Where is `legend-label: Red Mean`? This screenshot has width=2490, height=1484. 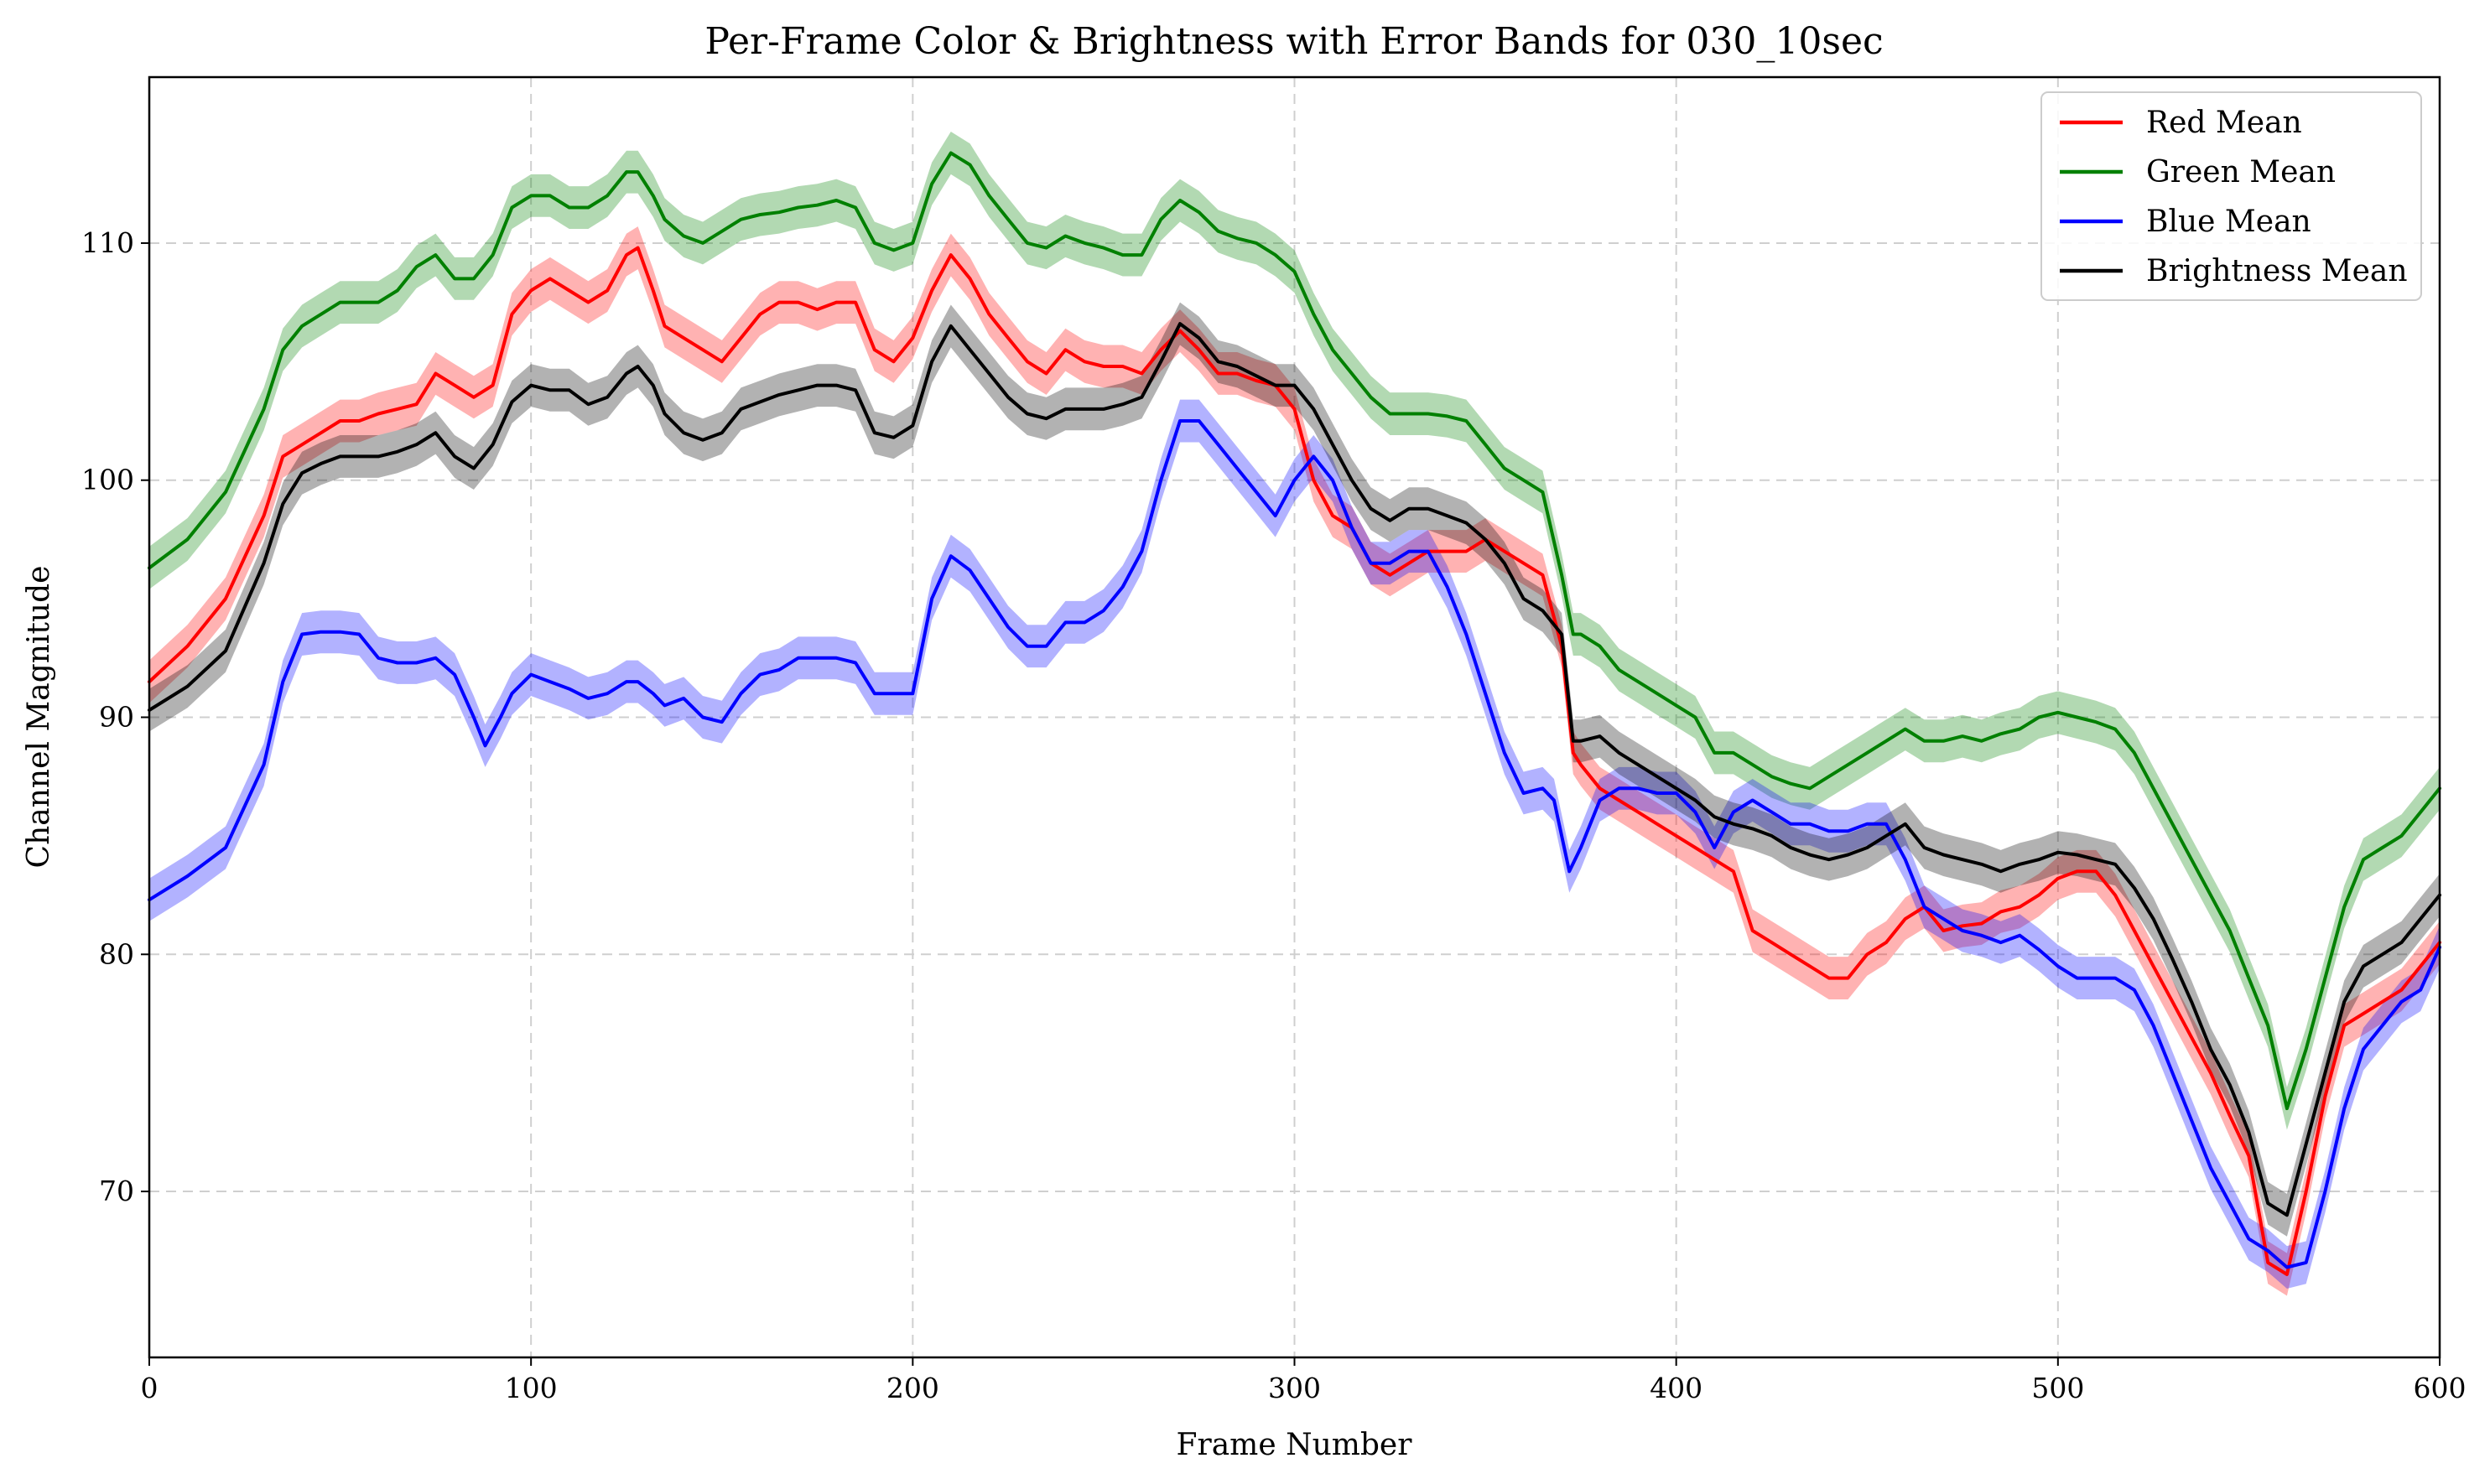 legend-label: Red Mean is located at coordinates (2224, 123).